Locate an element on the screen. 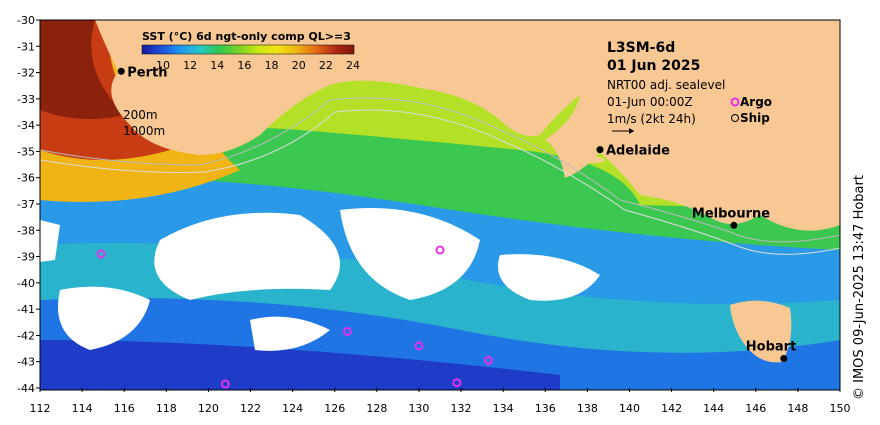  y-tick-label: -32 is located at coordinates (26, 73).